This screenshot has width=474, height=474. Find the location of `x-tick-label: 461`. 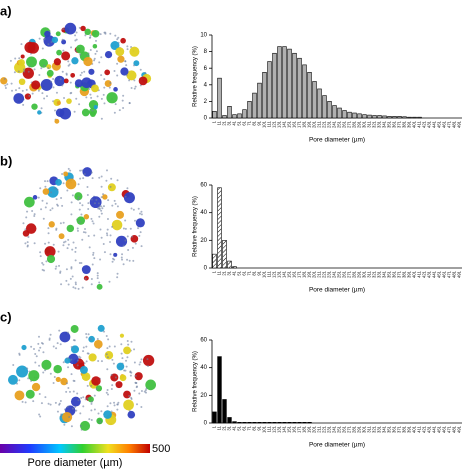

x-tick-label: 461 is located at coordinates (444, 429).